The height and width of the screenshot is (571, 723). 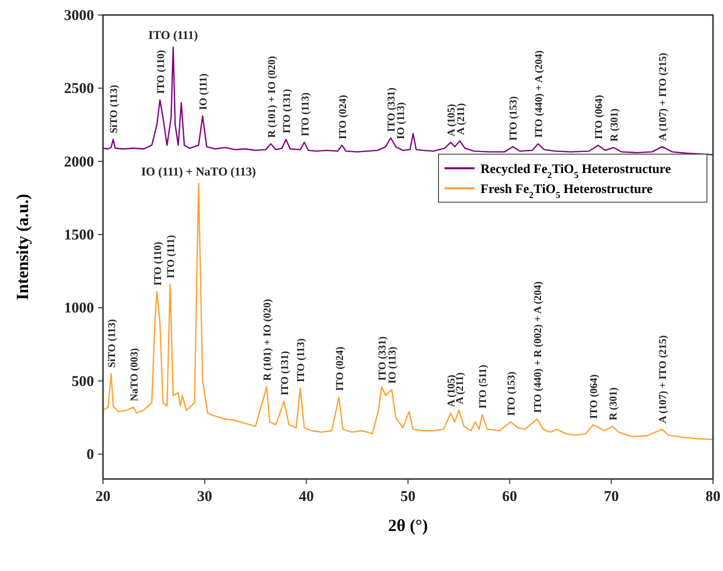 What do you see at coordinates (135, 375) in the screenshot?
I see `annotation: NaTO (003)` at bounding box center [135, 375].